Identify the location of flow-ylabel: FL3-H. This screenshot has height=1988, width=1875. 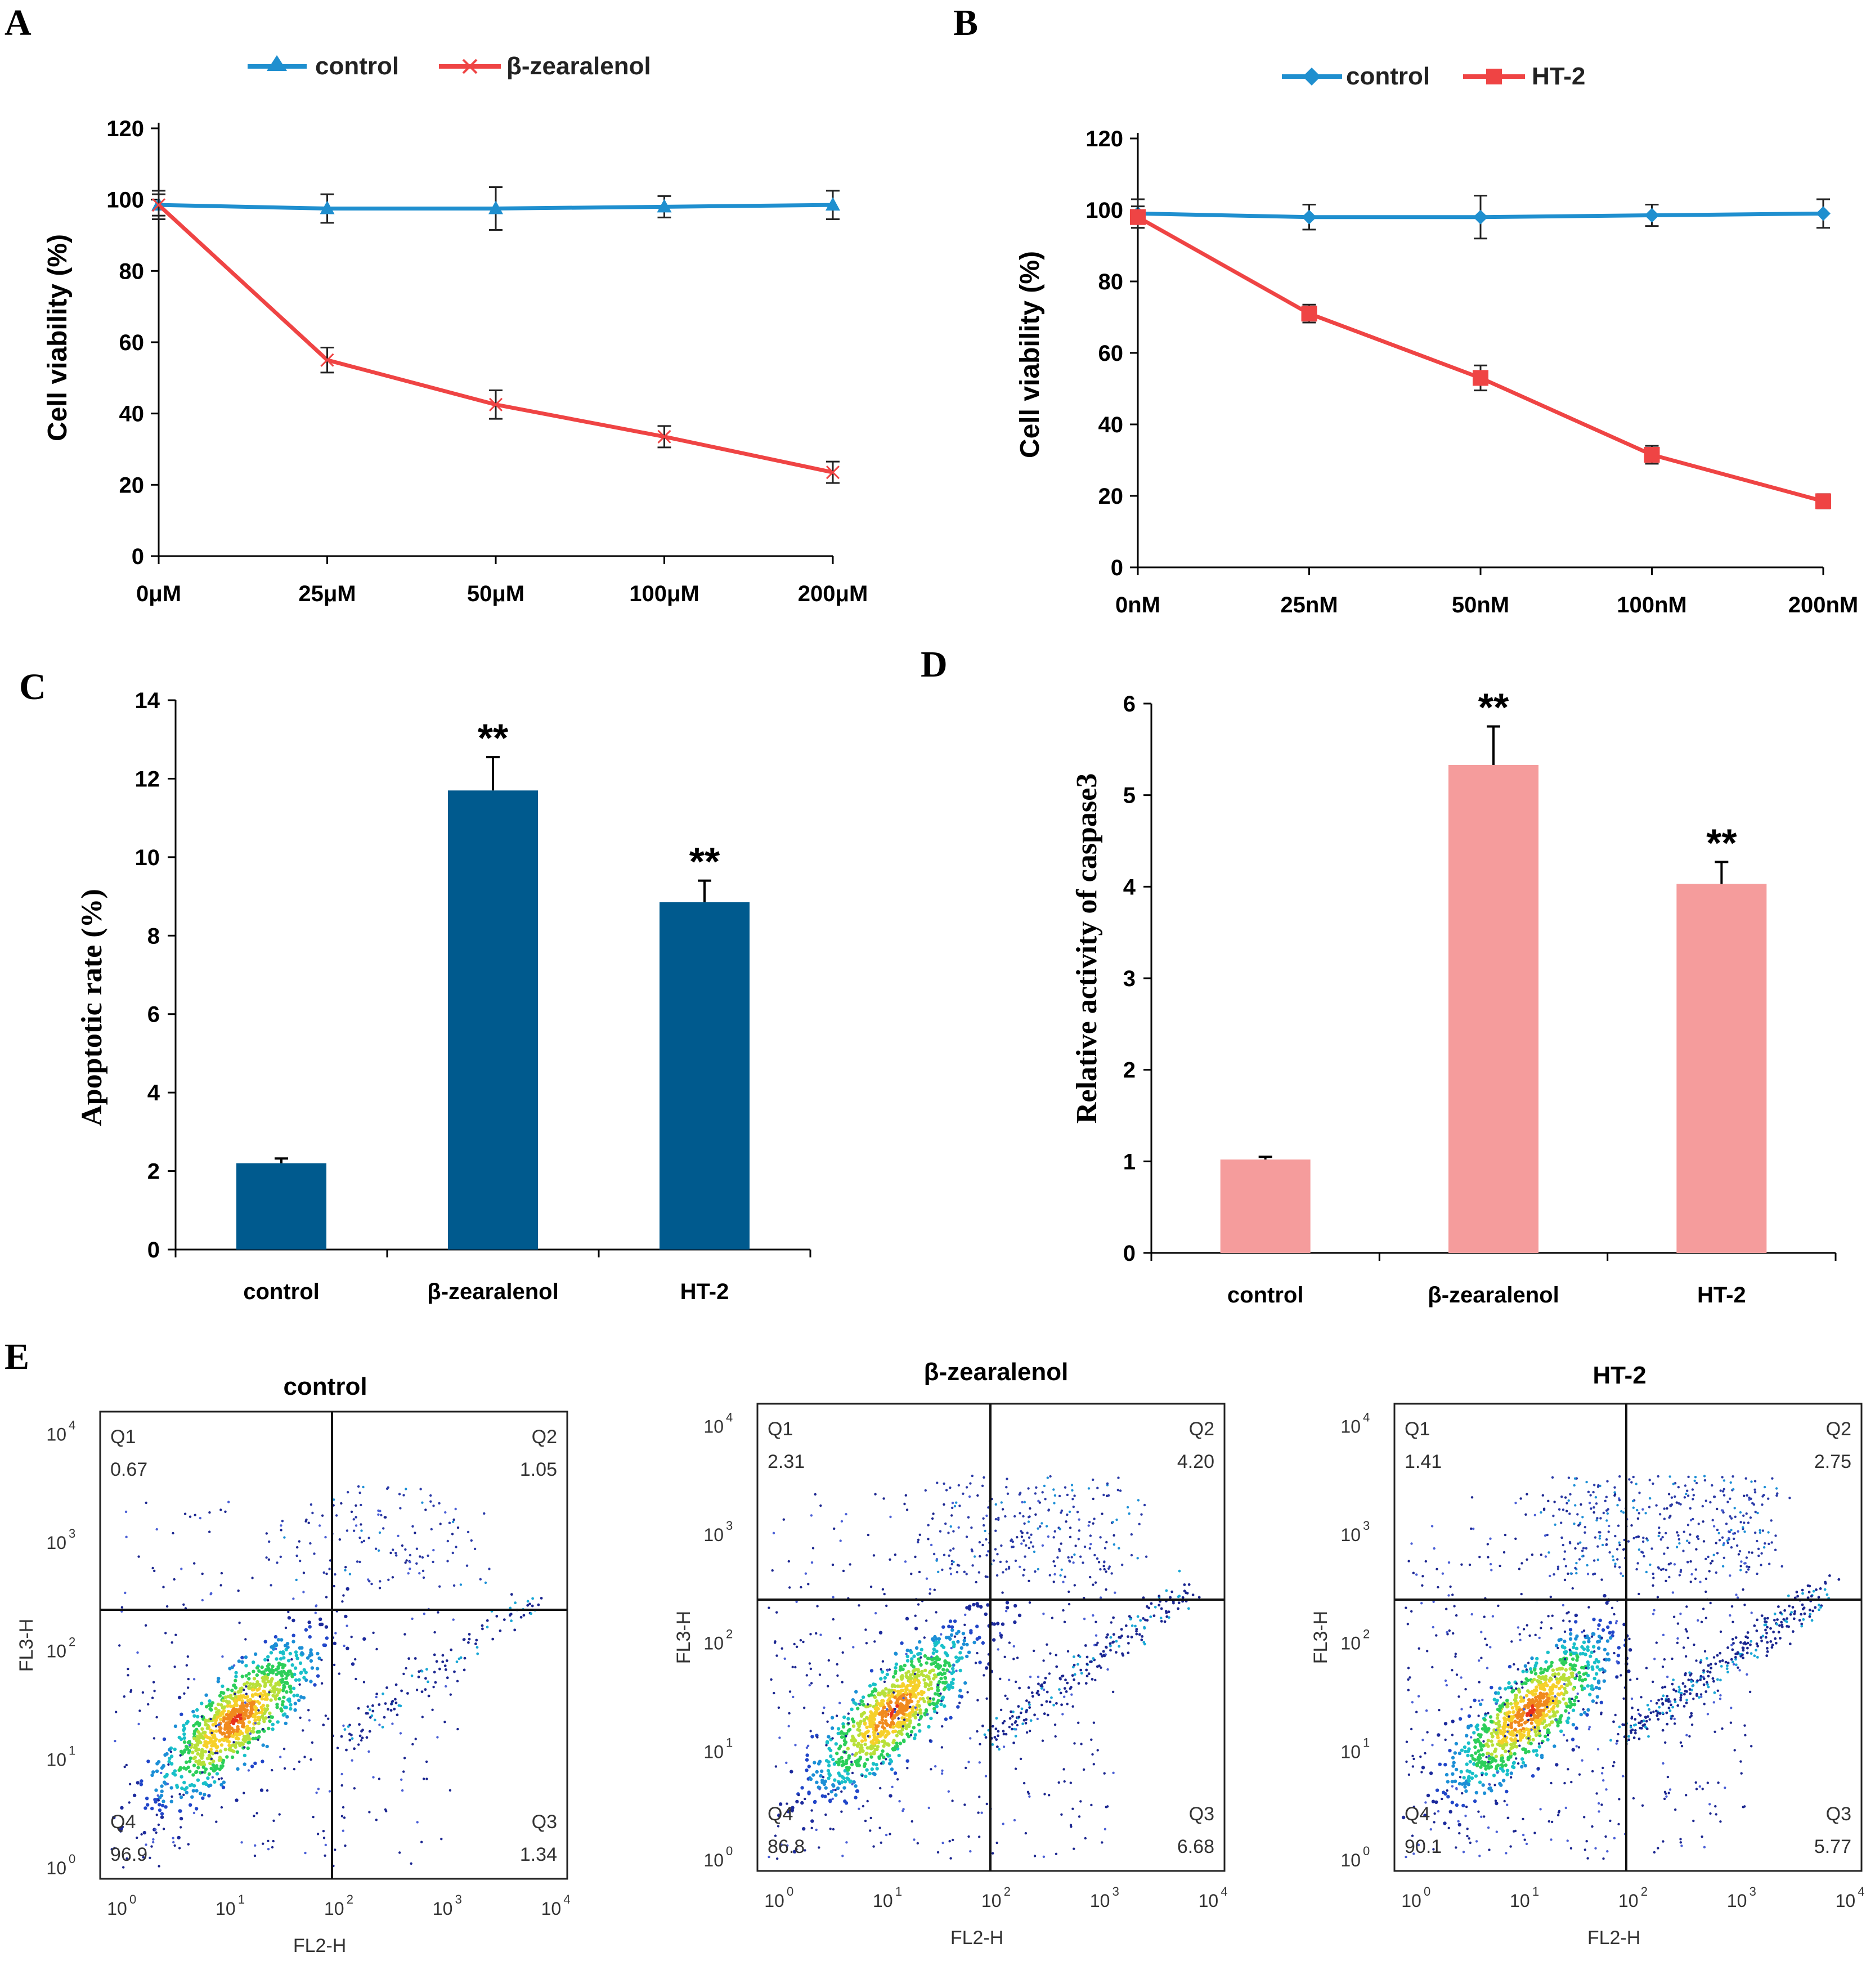
(27, 1645).